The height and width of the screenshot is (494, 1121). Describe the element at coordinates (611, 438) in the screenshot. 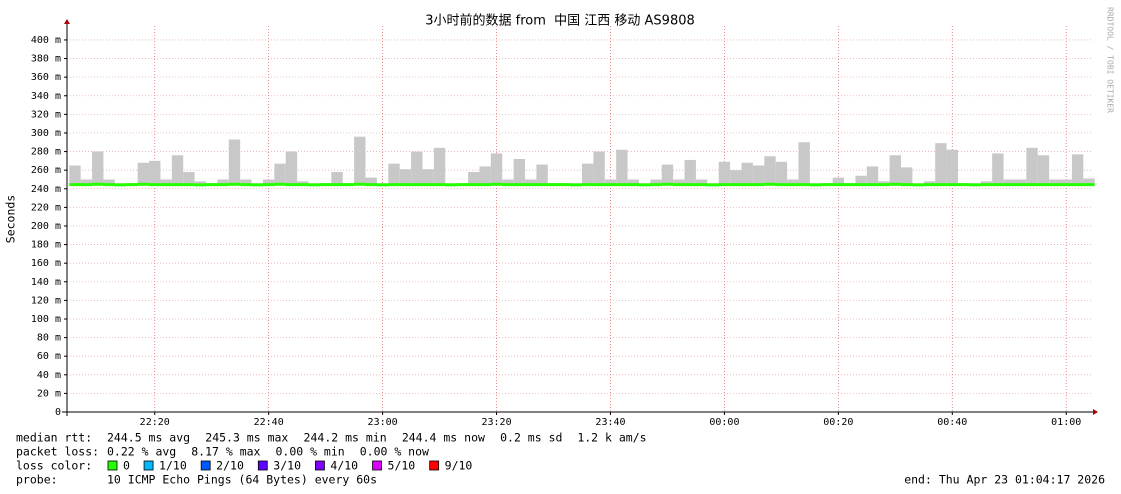

I see `stats-item: 1.2 k am/s` at that location.